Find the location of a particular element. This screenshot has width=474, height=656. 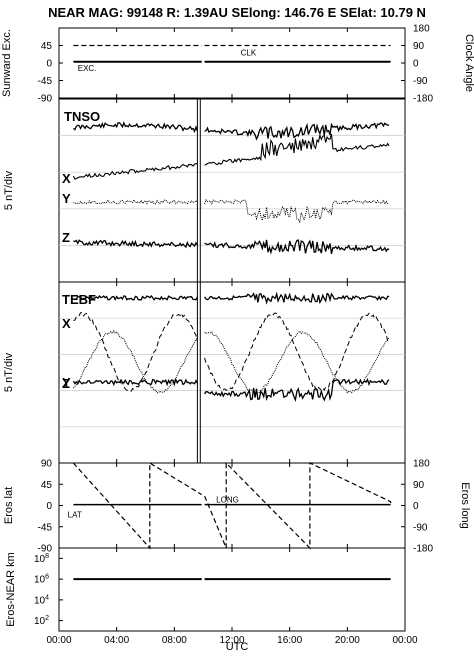

y-tick-label: 90 is located at coordinates (47, 464).